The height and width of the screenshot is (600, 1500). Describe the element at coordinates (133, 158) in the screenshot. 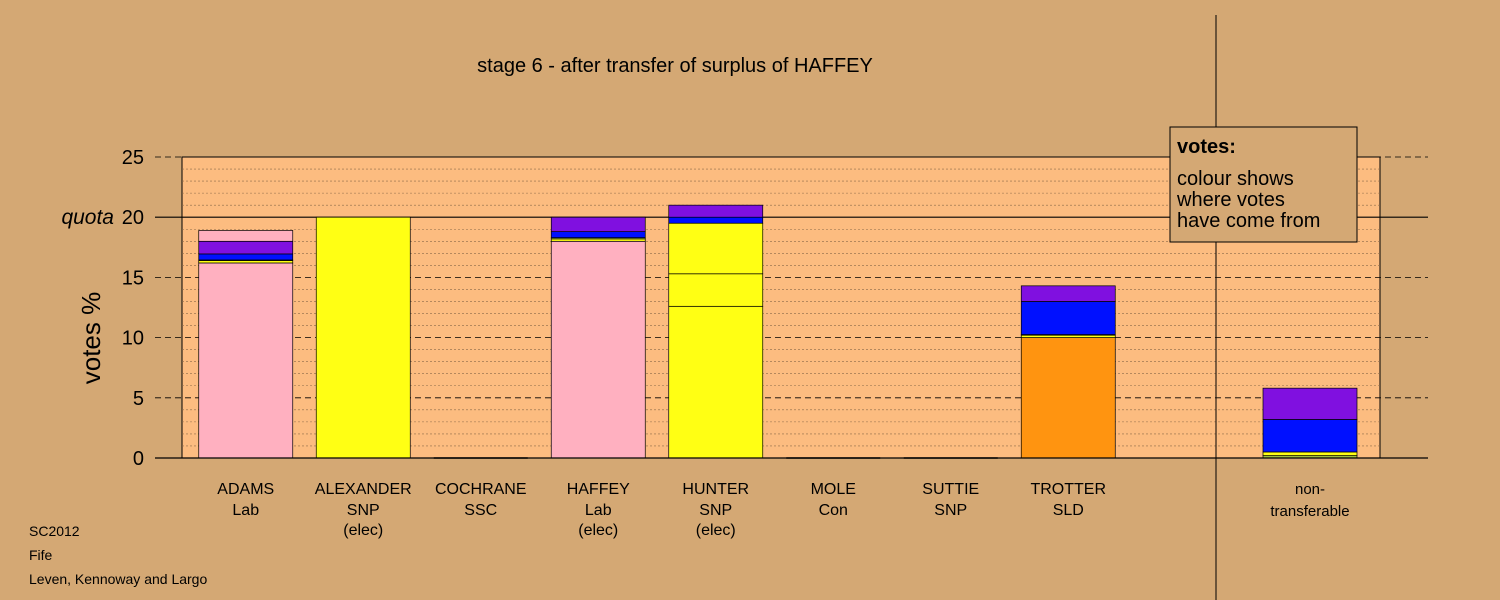

I see `y-tick-label: 25` at that location.